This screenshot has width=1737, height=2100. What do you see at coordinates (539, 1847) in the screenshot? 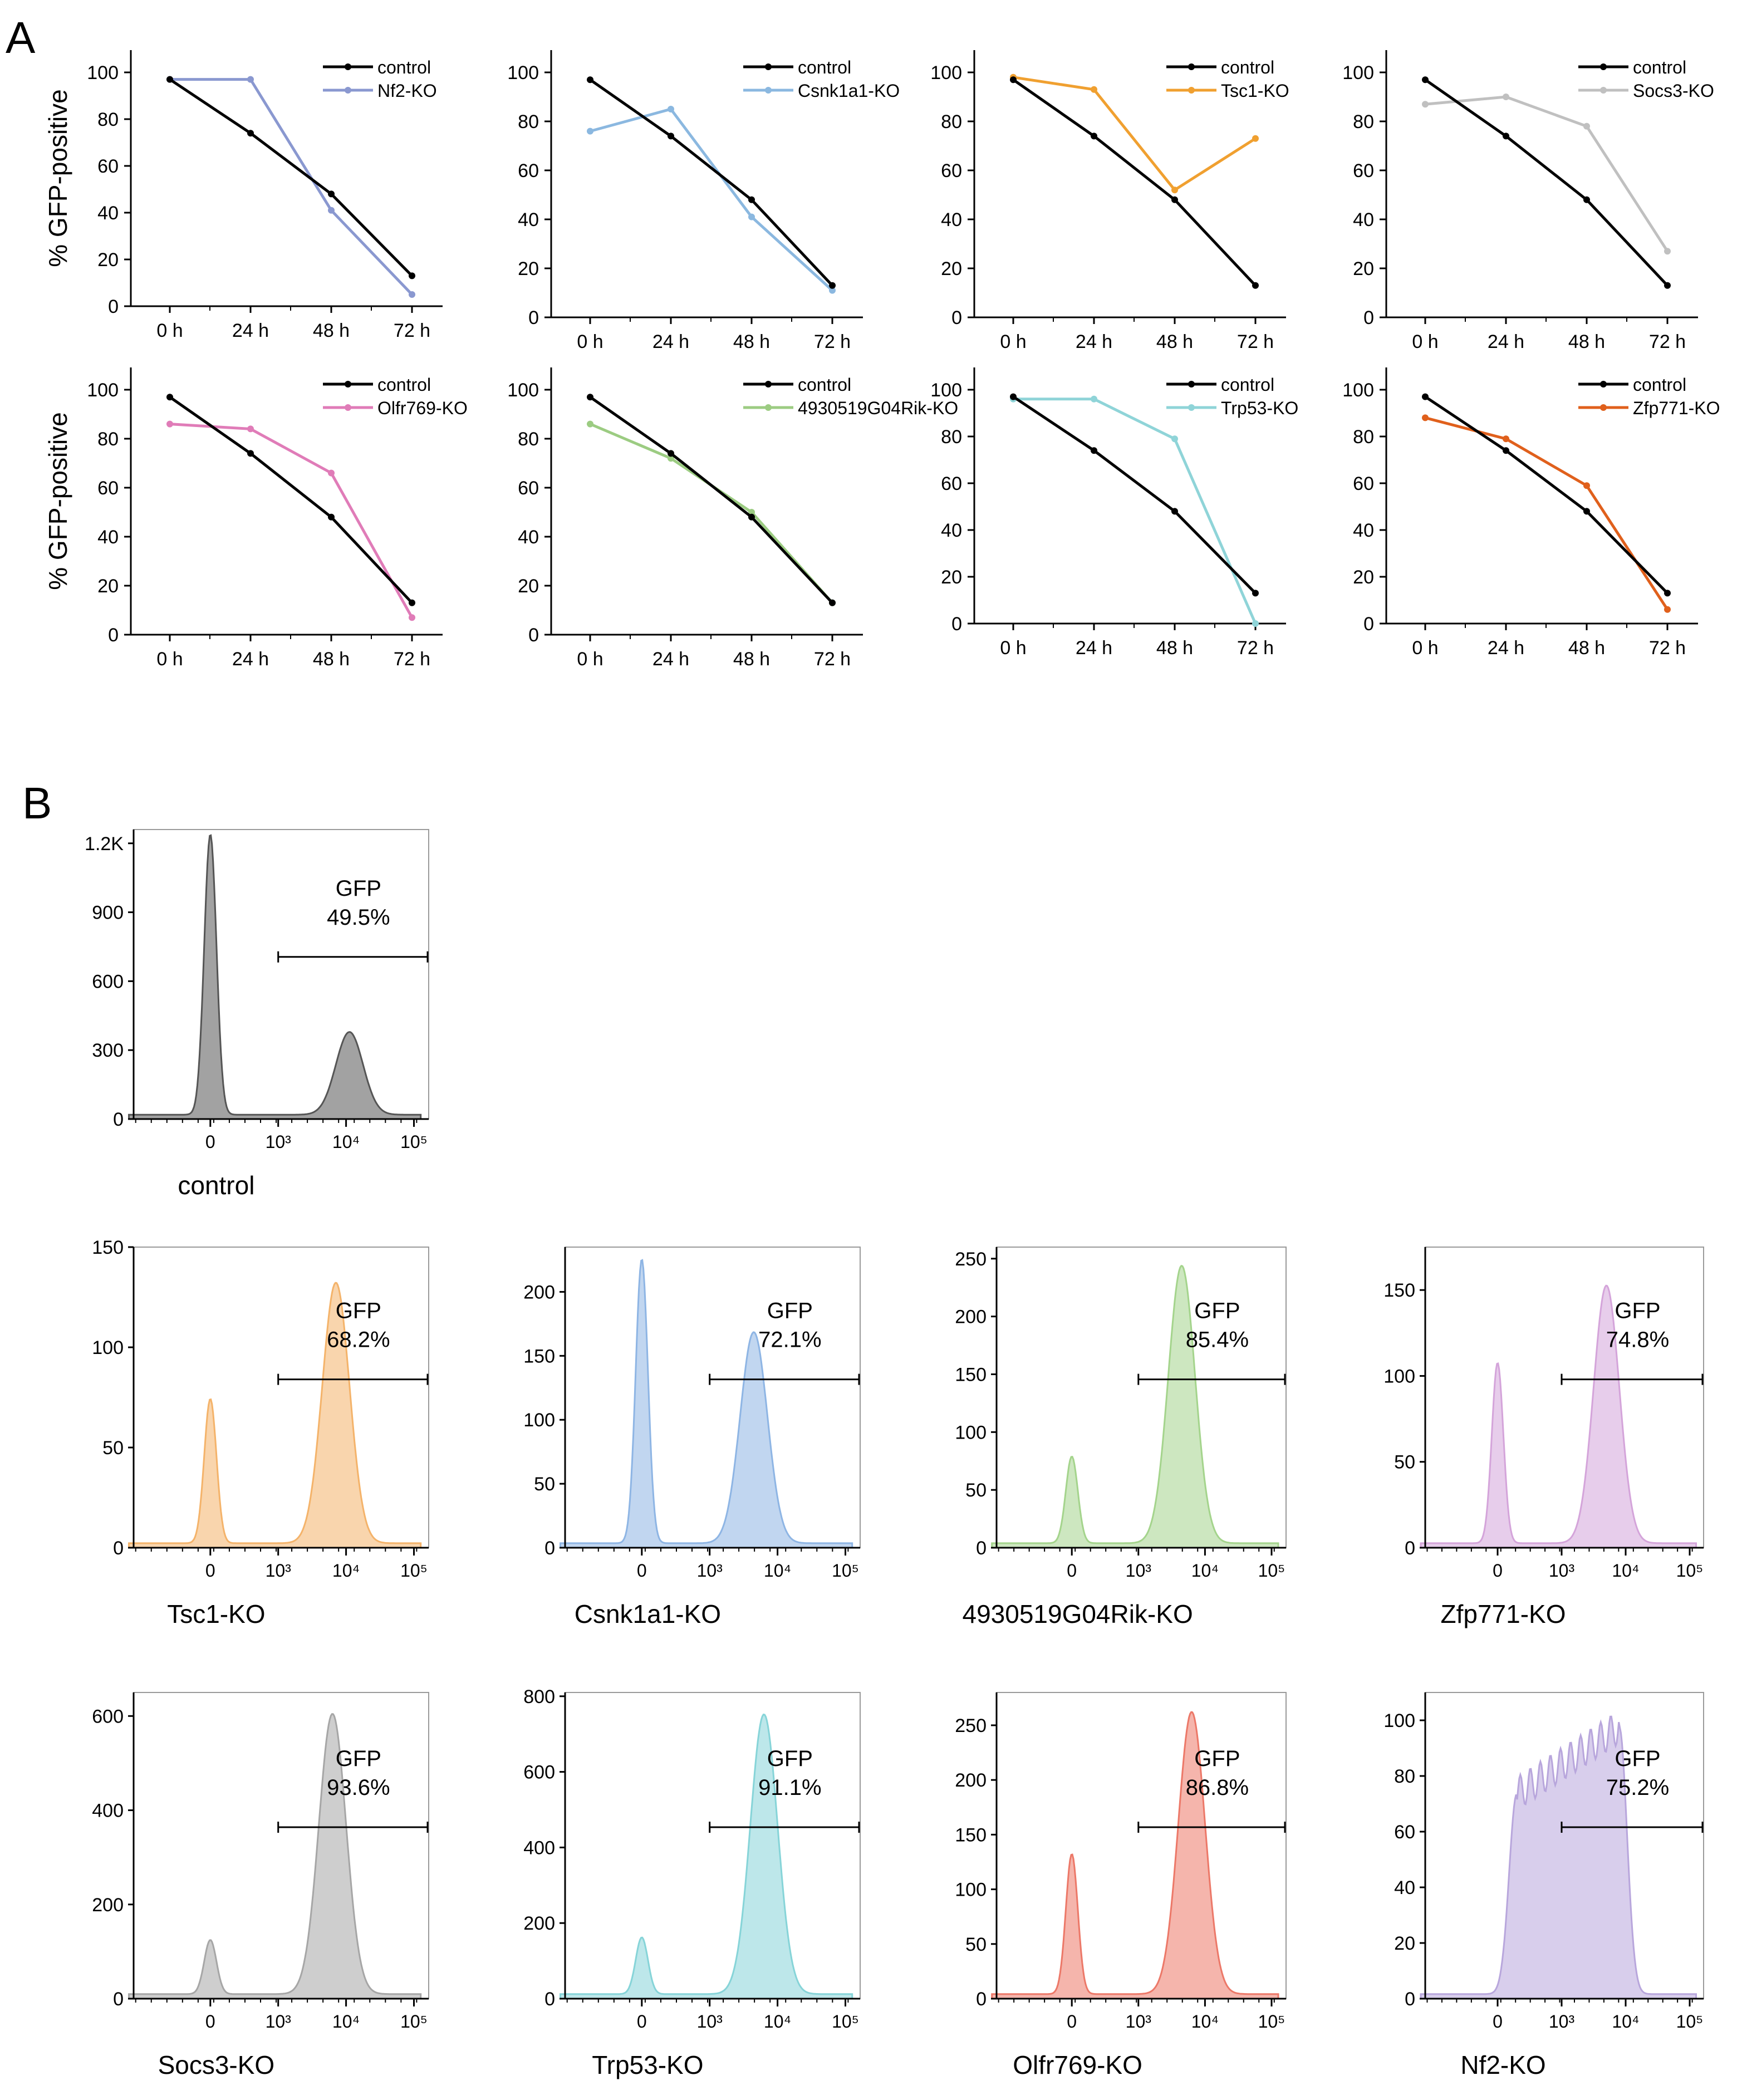
I see `y-tick-label: 400` at bounding box center [539, 1847].